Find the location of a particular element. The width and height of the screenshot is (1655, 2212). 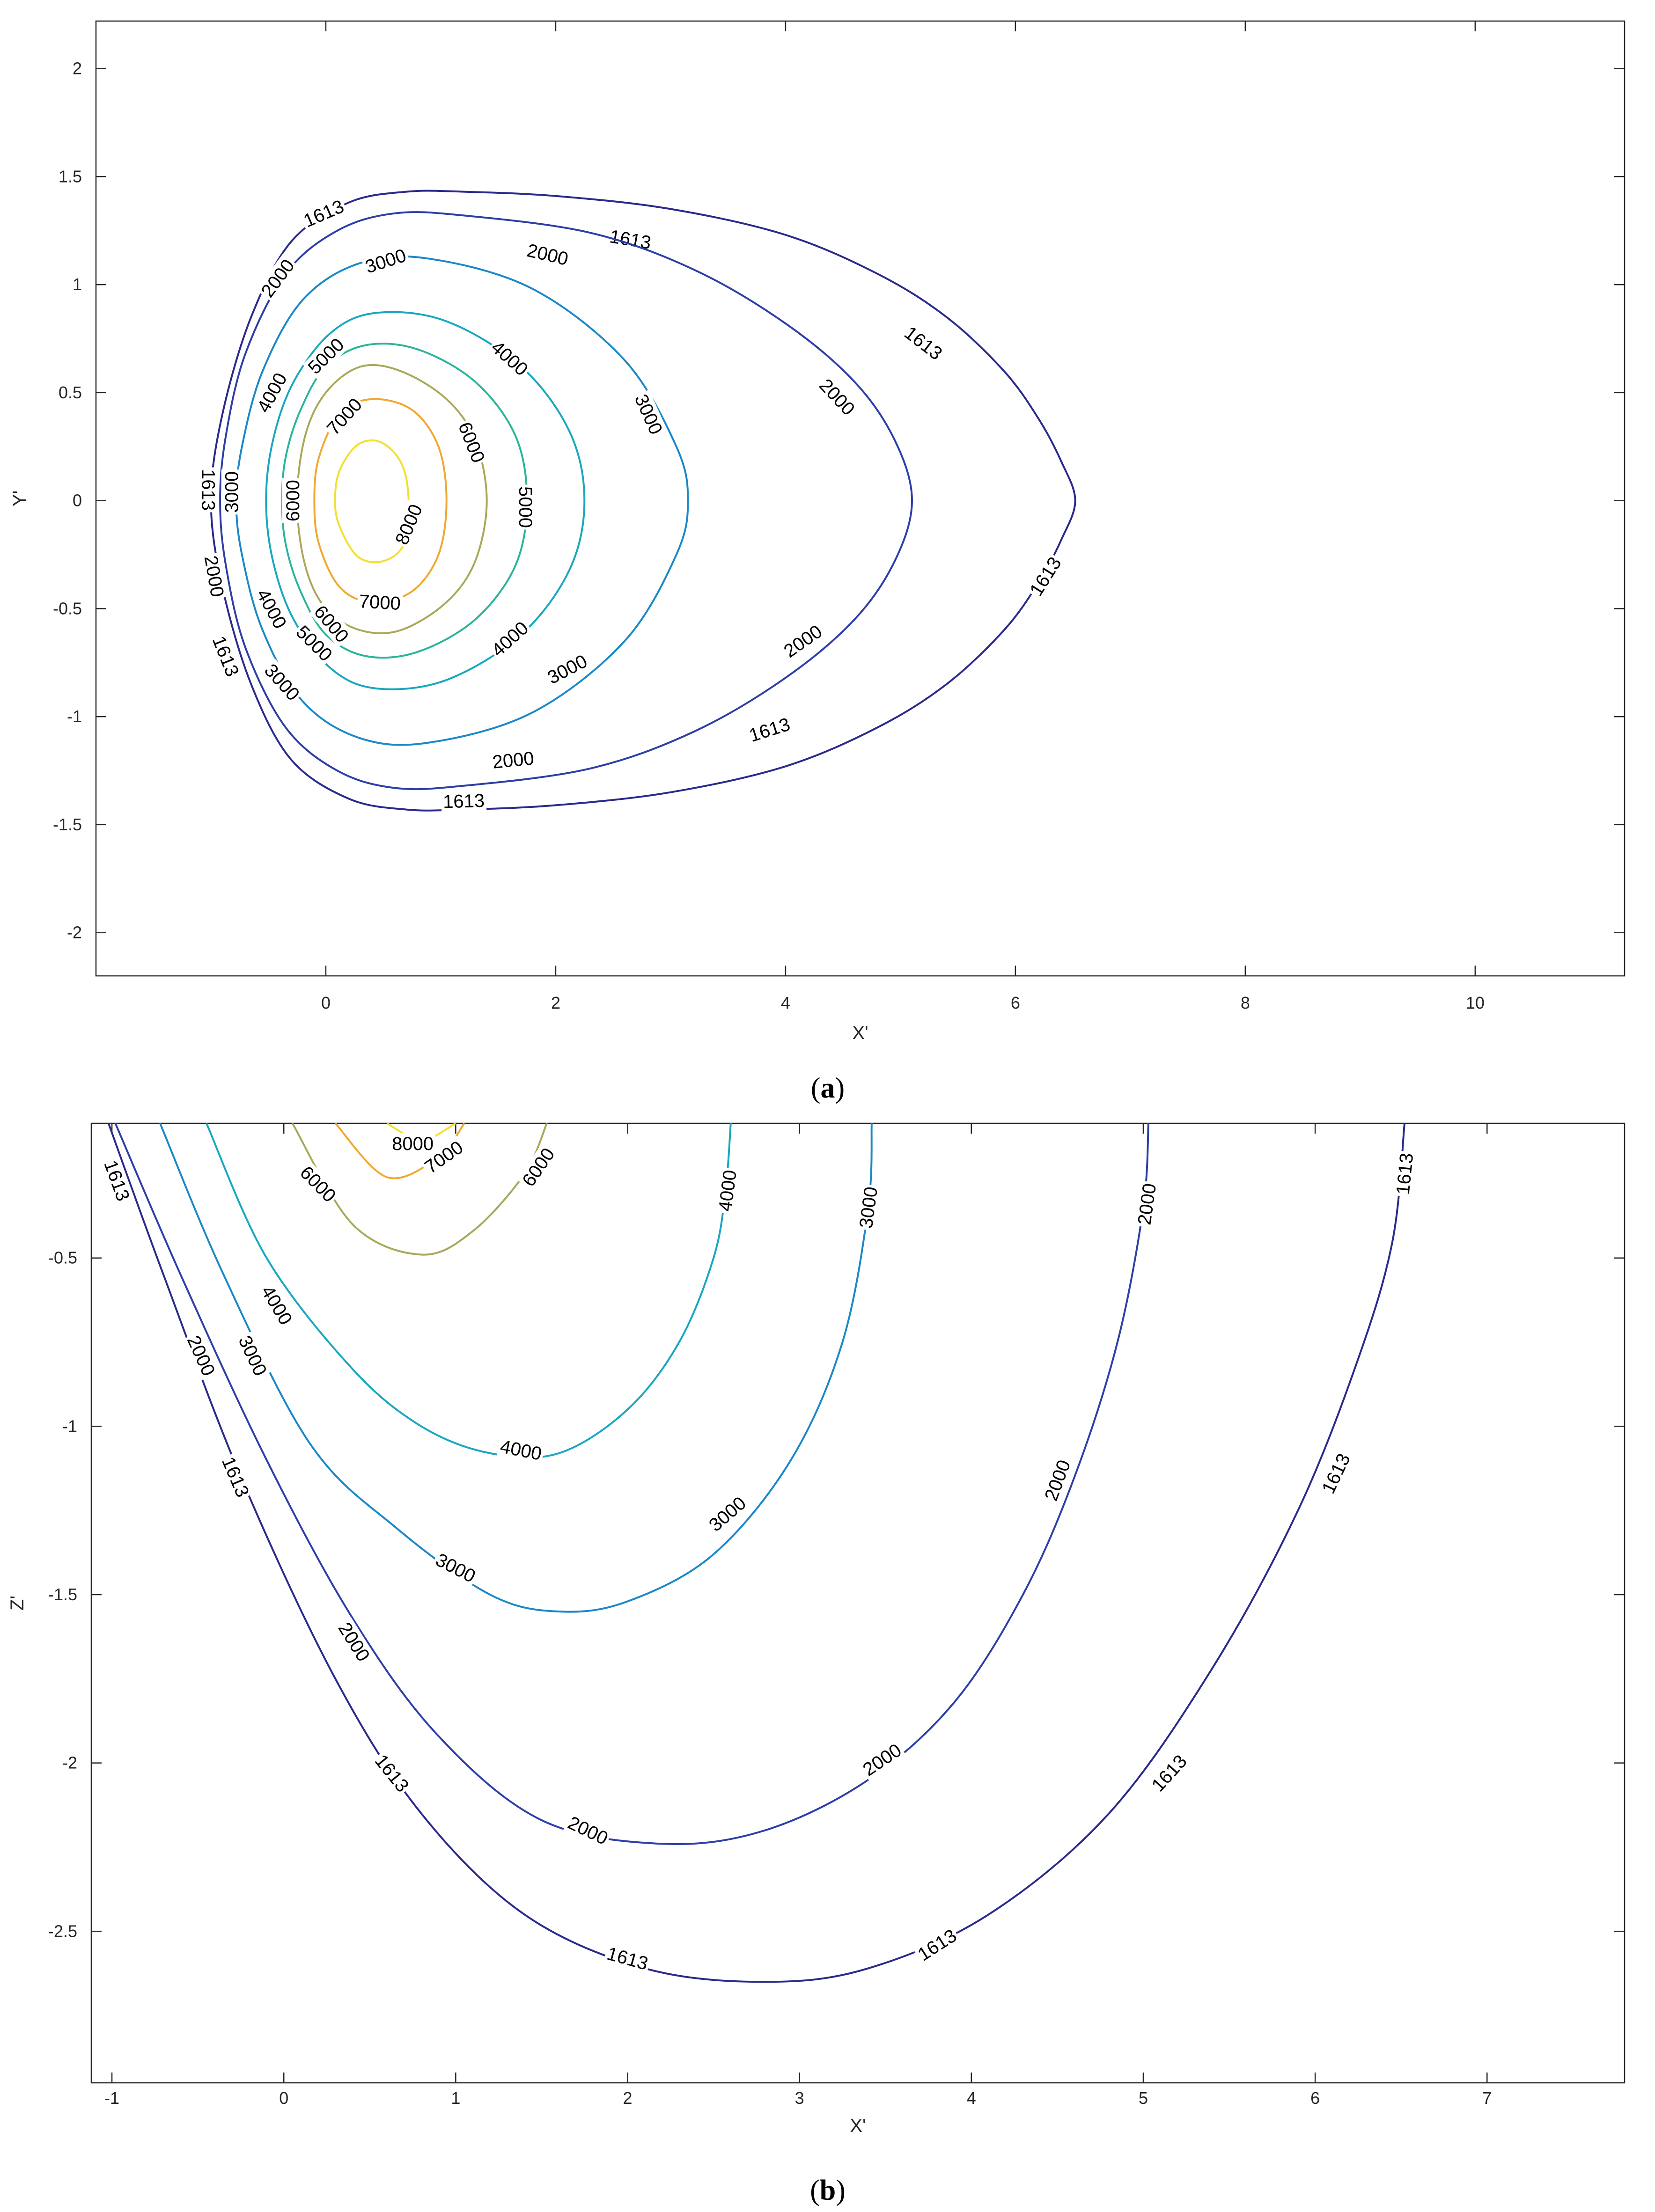

panel-label-a: (a) is located at coordinates (828, 1088).